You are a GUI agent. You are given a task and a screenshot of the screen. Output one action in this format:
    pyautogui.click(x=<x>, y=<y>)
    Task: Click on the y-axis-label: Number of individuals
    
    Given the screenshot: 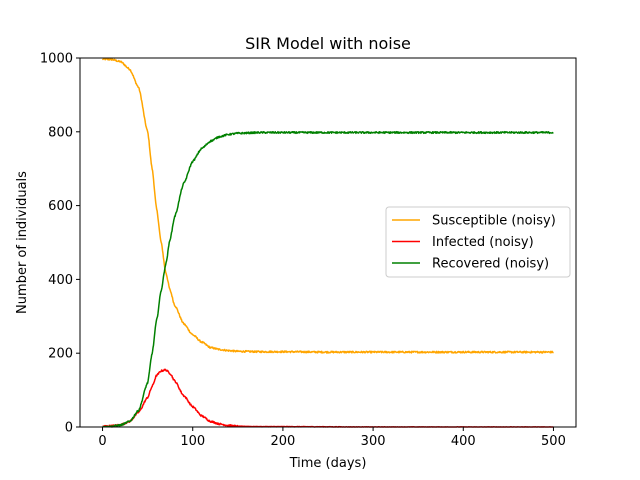 What is the action you would take?
    pyautogui.click(x=22, y=242)
    